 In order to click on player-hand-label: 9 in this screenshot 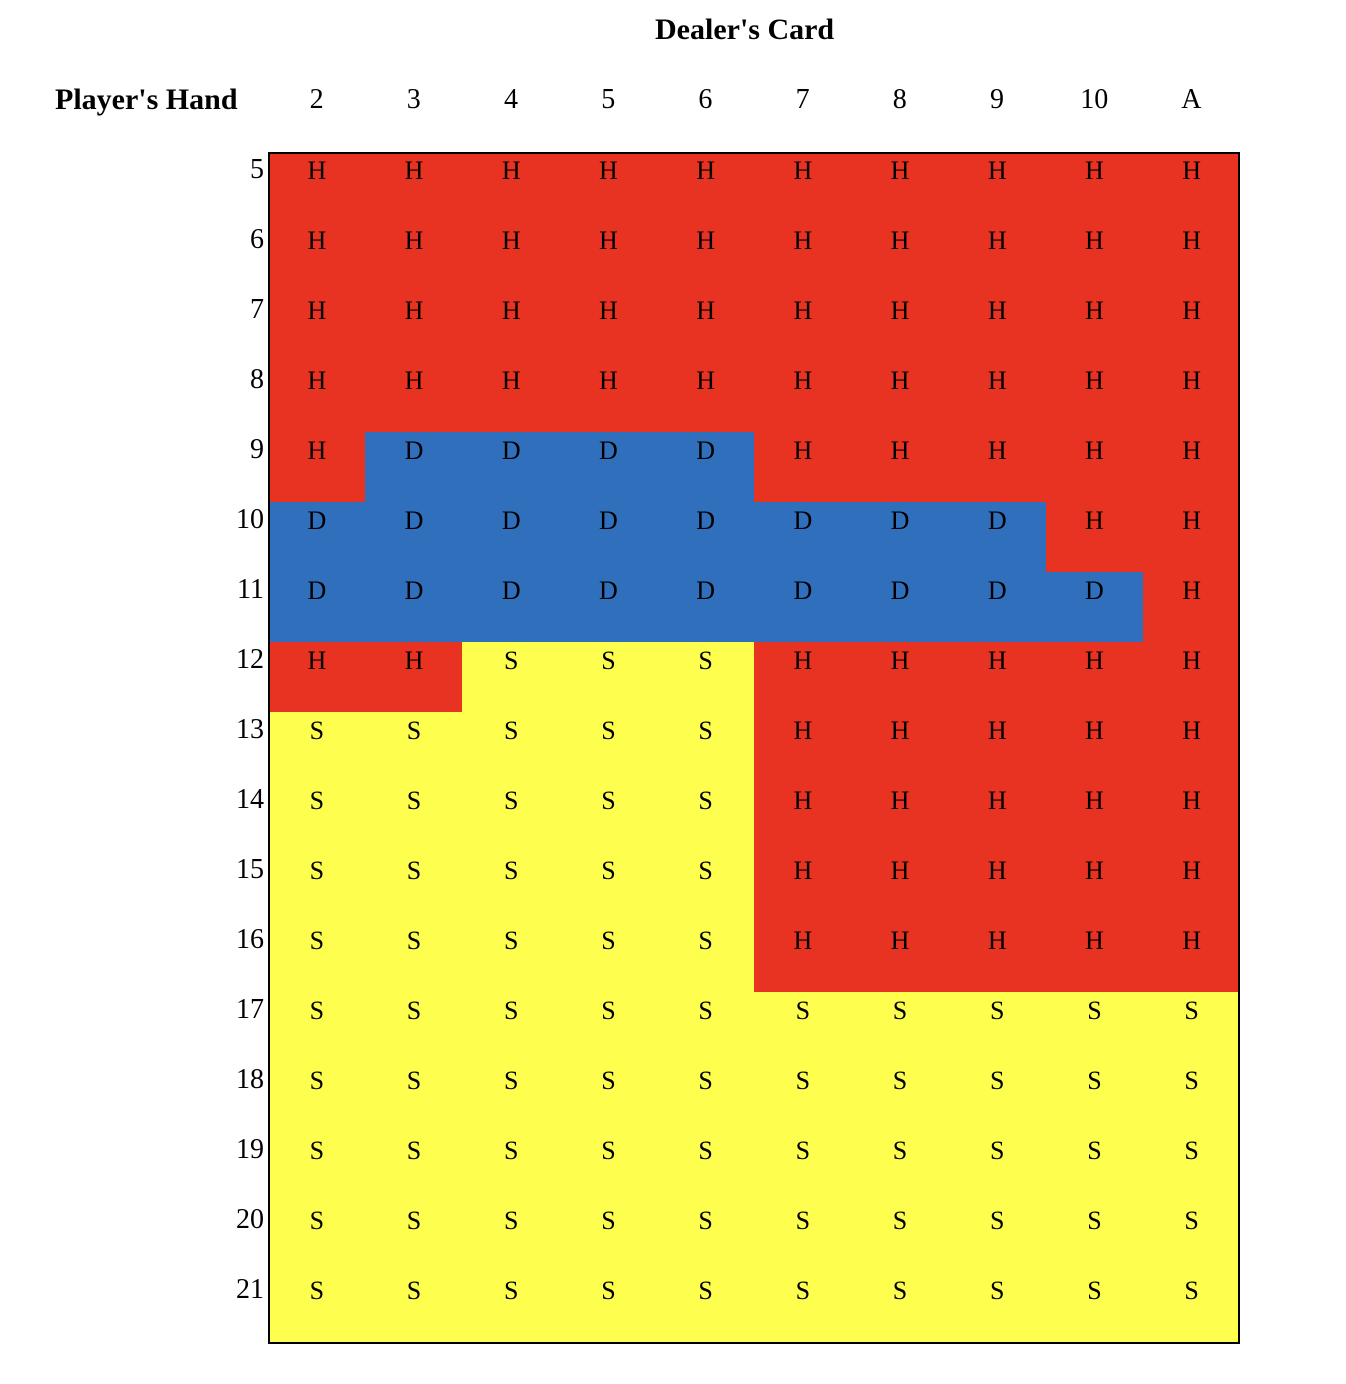, I will do `click(257, 449)`.